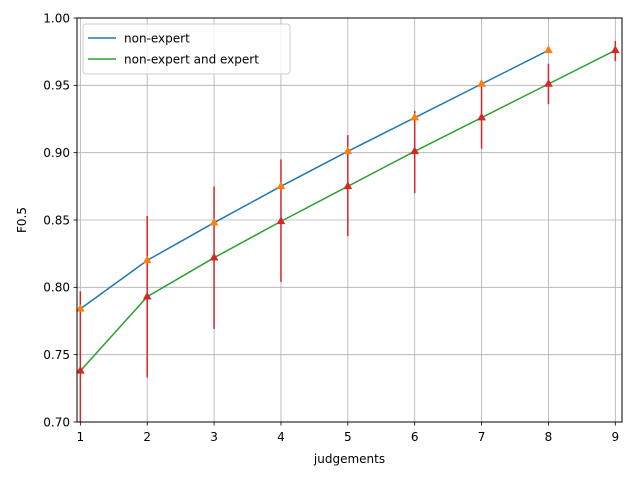 The image size is (640, 480). I want to click on x-tick-label: 9, so click(615, 437).